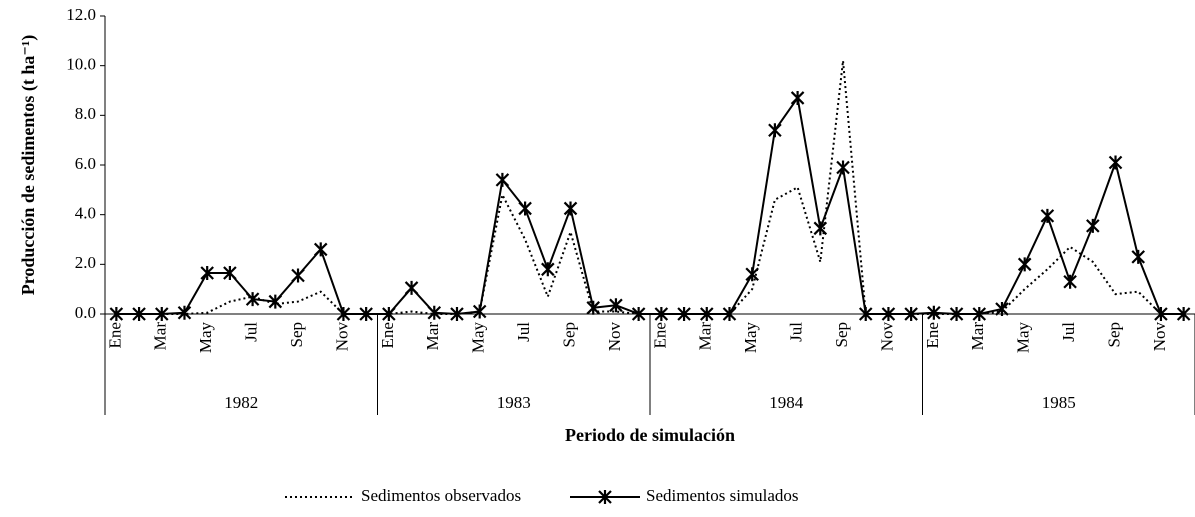  Describe the element at coordinates (85, 213) in the screenshot. I see `y-tick-label: 4.0` at that location.